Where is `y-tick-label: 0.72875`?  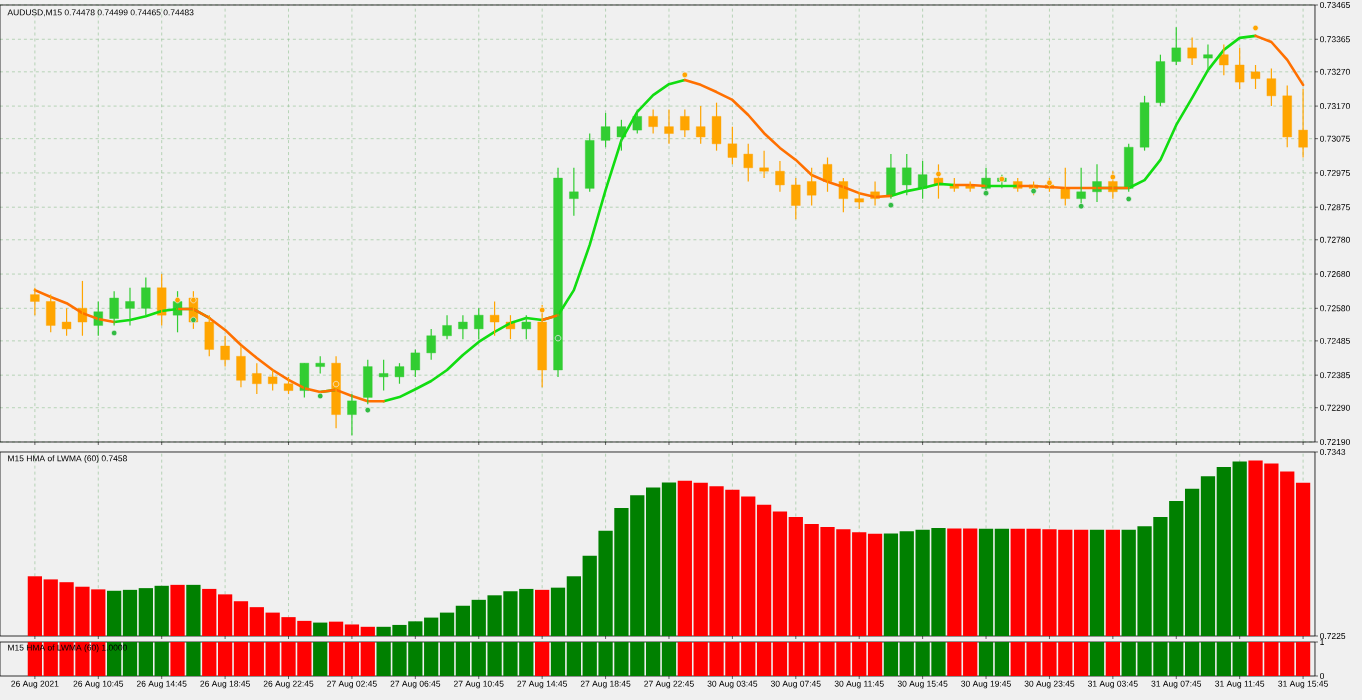
y-tick-label: 0.72875 is located at coordinates (1335, 207).